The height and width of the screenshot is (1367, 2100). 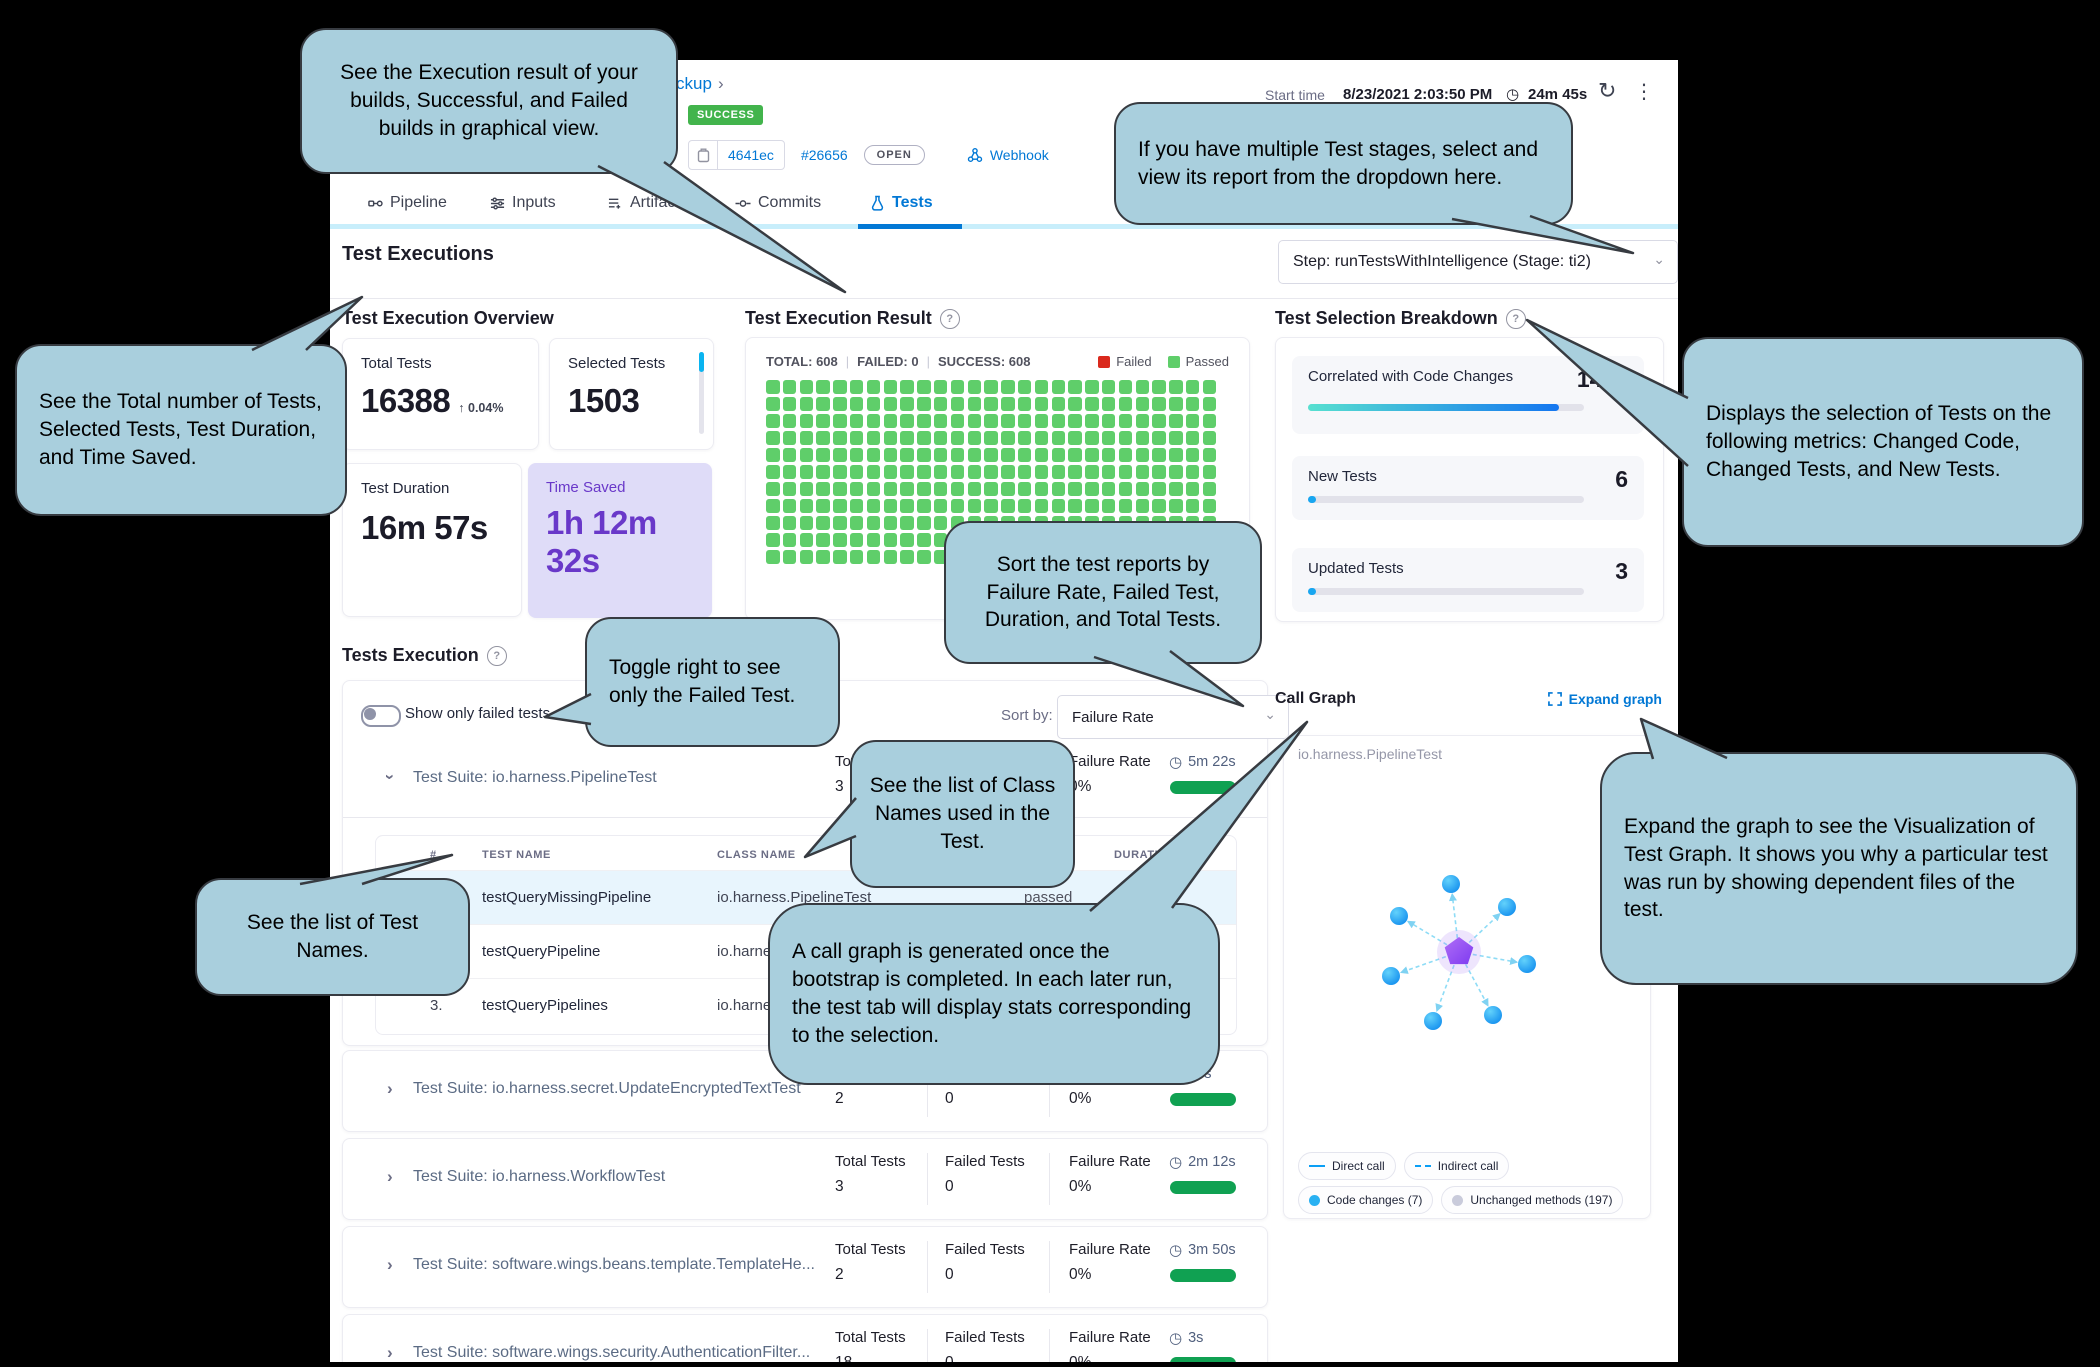 I want to click on status-badge: SUCCESS, so click(x=726, y=115).